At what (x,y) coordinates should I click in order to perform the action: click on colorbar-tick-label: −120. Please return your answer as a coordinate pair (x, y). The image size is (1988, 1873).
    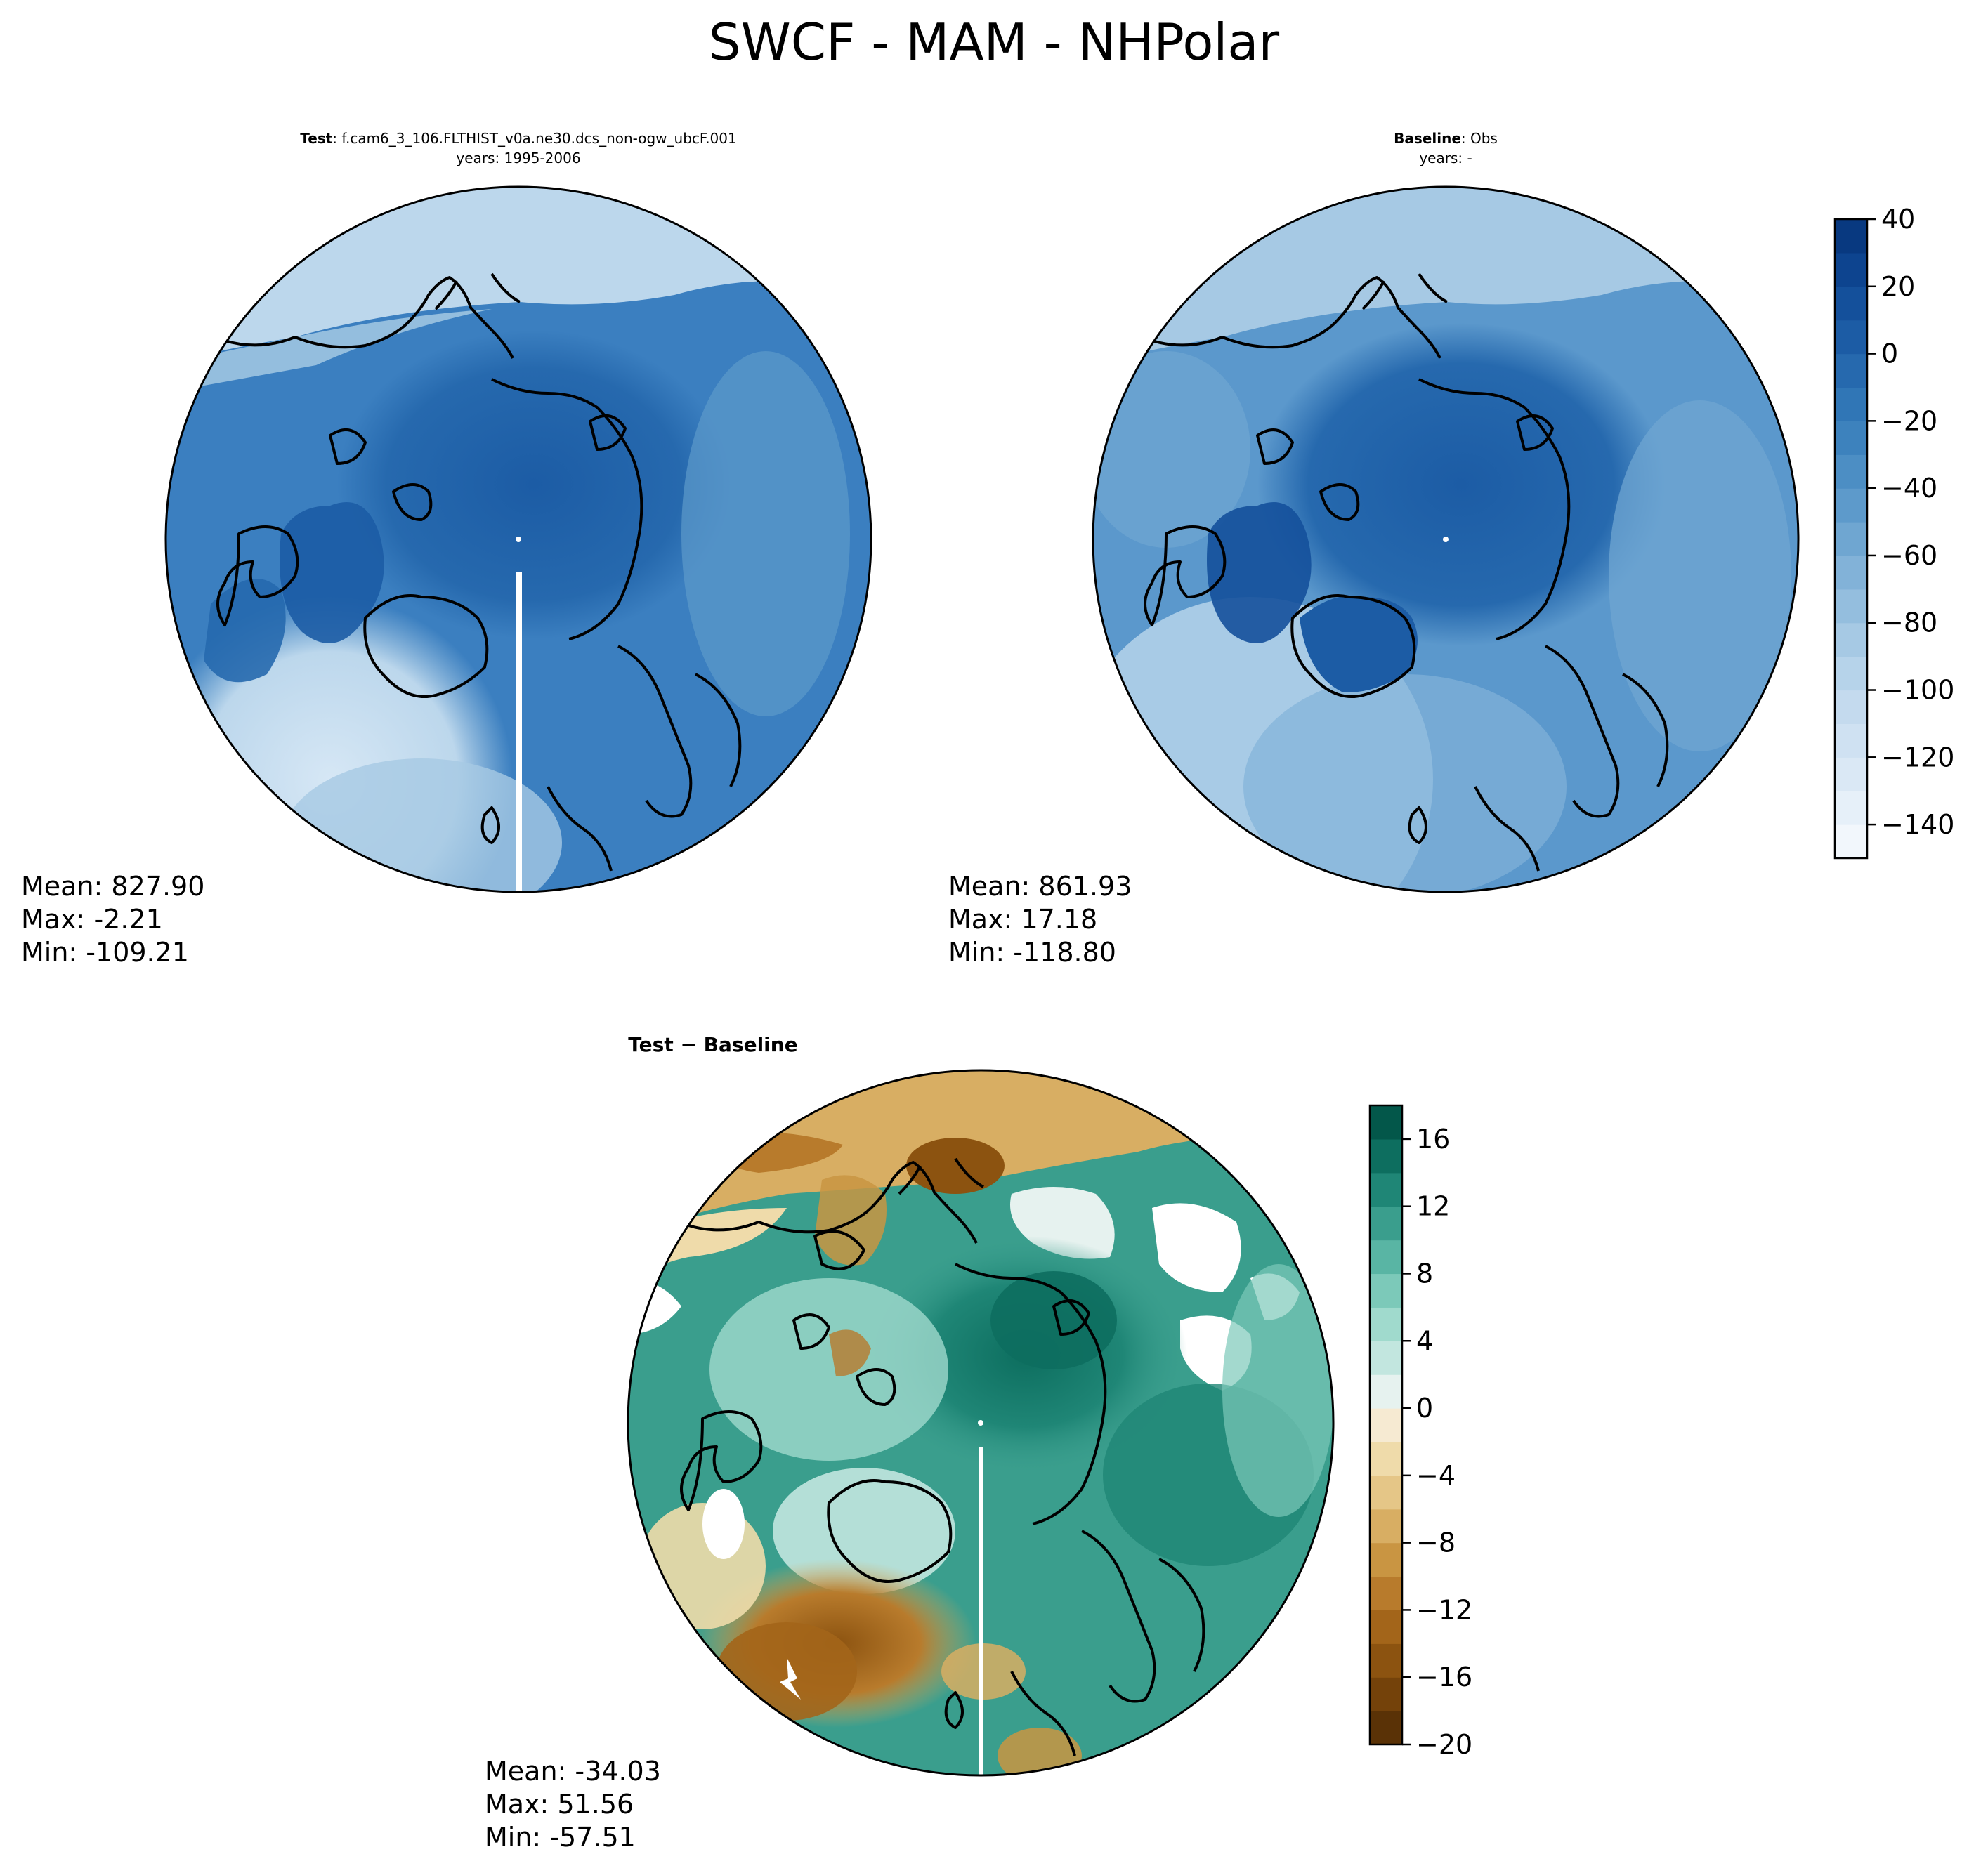
    Looking at the image, I should click on (1917, 757).